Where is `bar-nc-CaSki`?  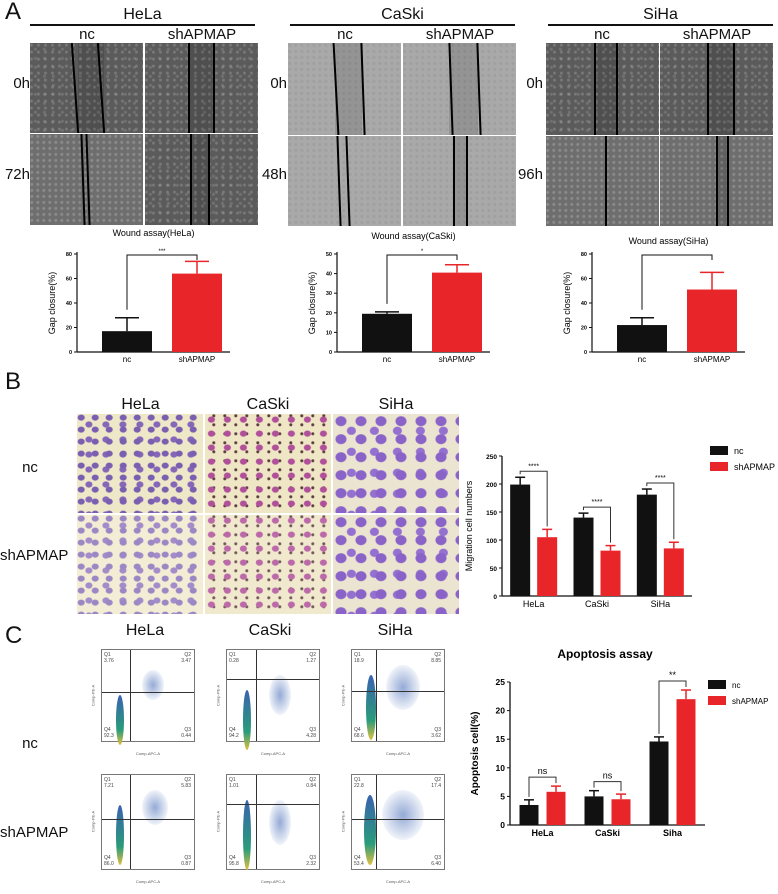
bar-nc-CaSki is located at coordinates (583, 556).